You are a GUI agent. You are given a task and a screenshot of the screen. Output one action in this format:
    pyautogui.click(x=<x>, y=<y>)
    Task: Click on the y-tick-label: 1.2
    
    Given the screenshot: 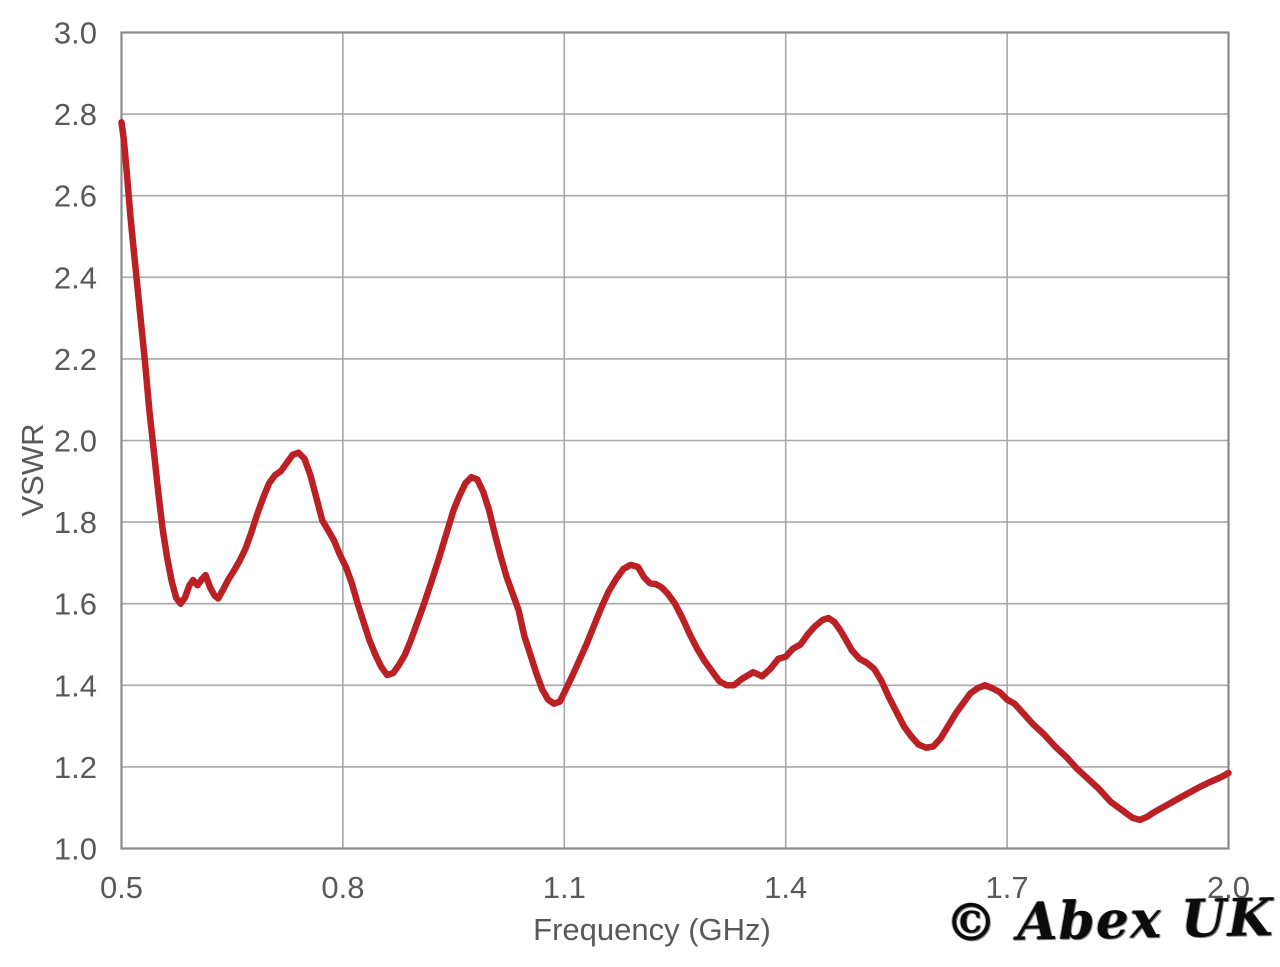 What is the action you would take?
    pyautogui.click(x=75, y=767)
    